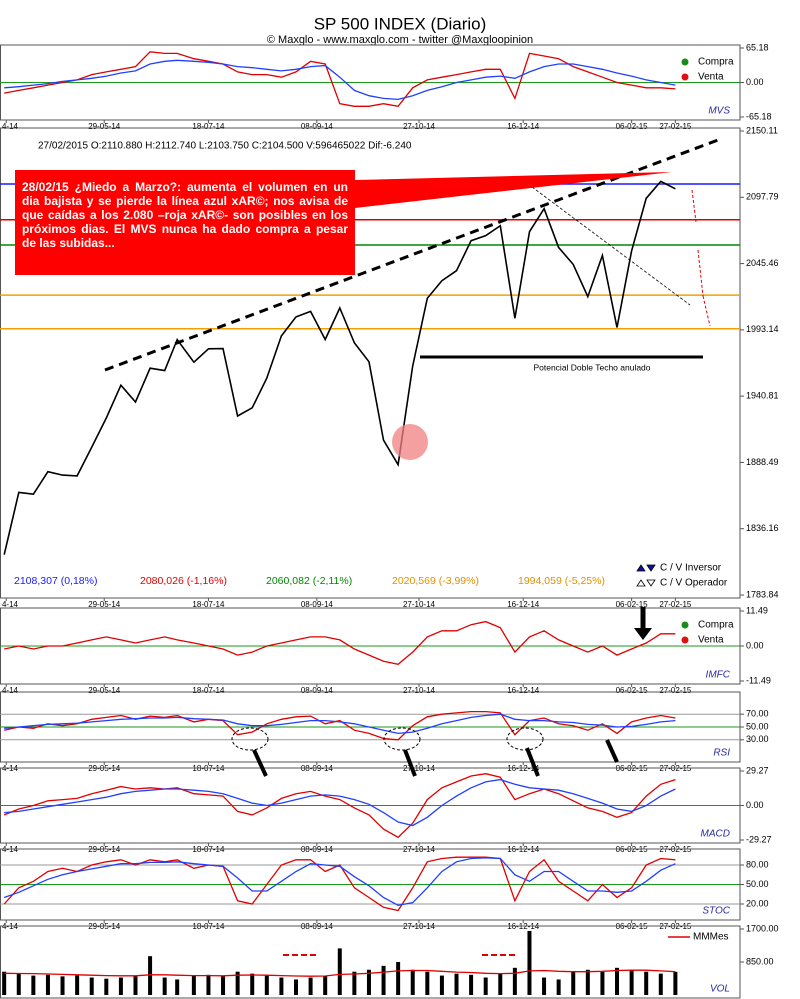 The width and height of the screenshot is (800, 999). Describe the element at coordinates (762, 396) in the screenshot. I see `y-tick-label: 1940.81` at that location.